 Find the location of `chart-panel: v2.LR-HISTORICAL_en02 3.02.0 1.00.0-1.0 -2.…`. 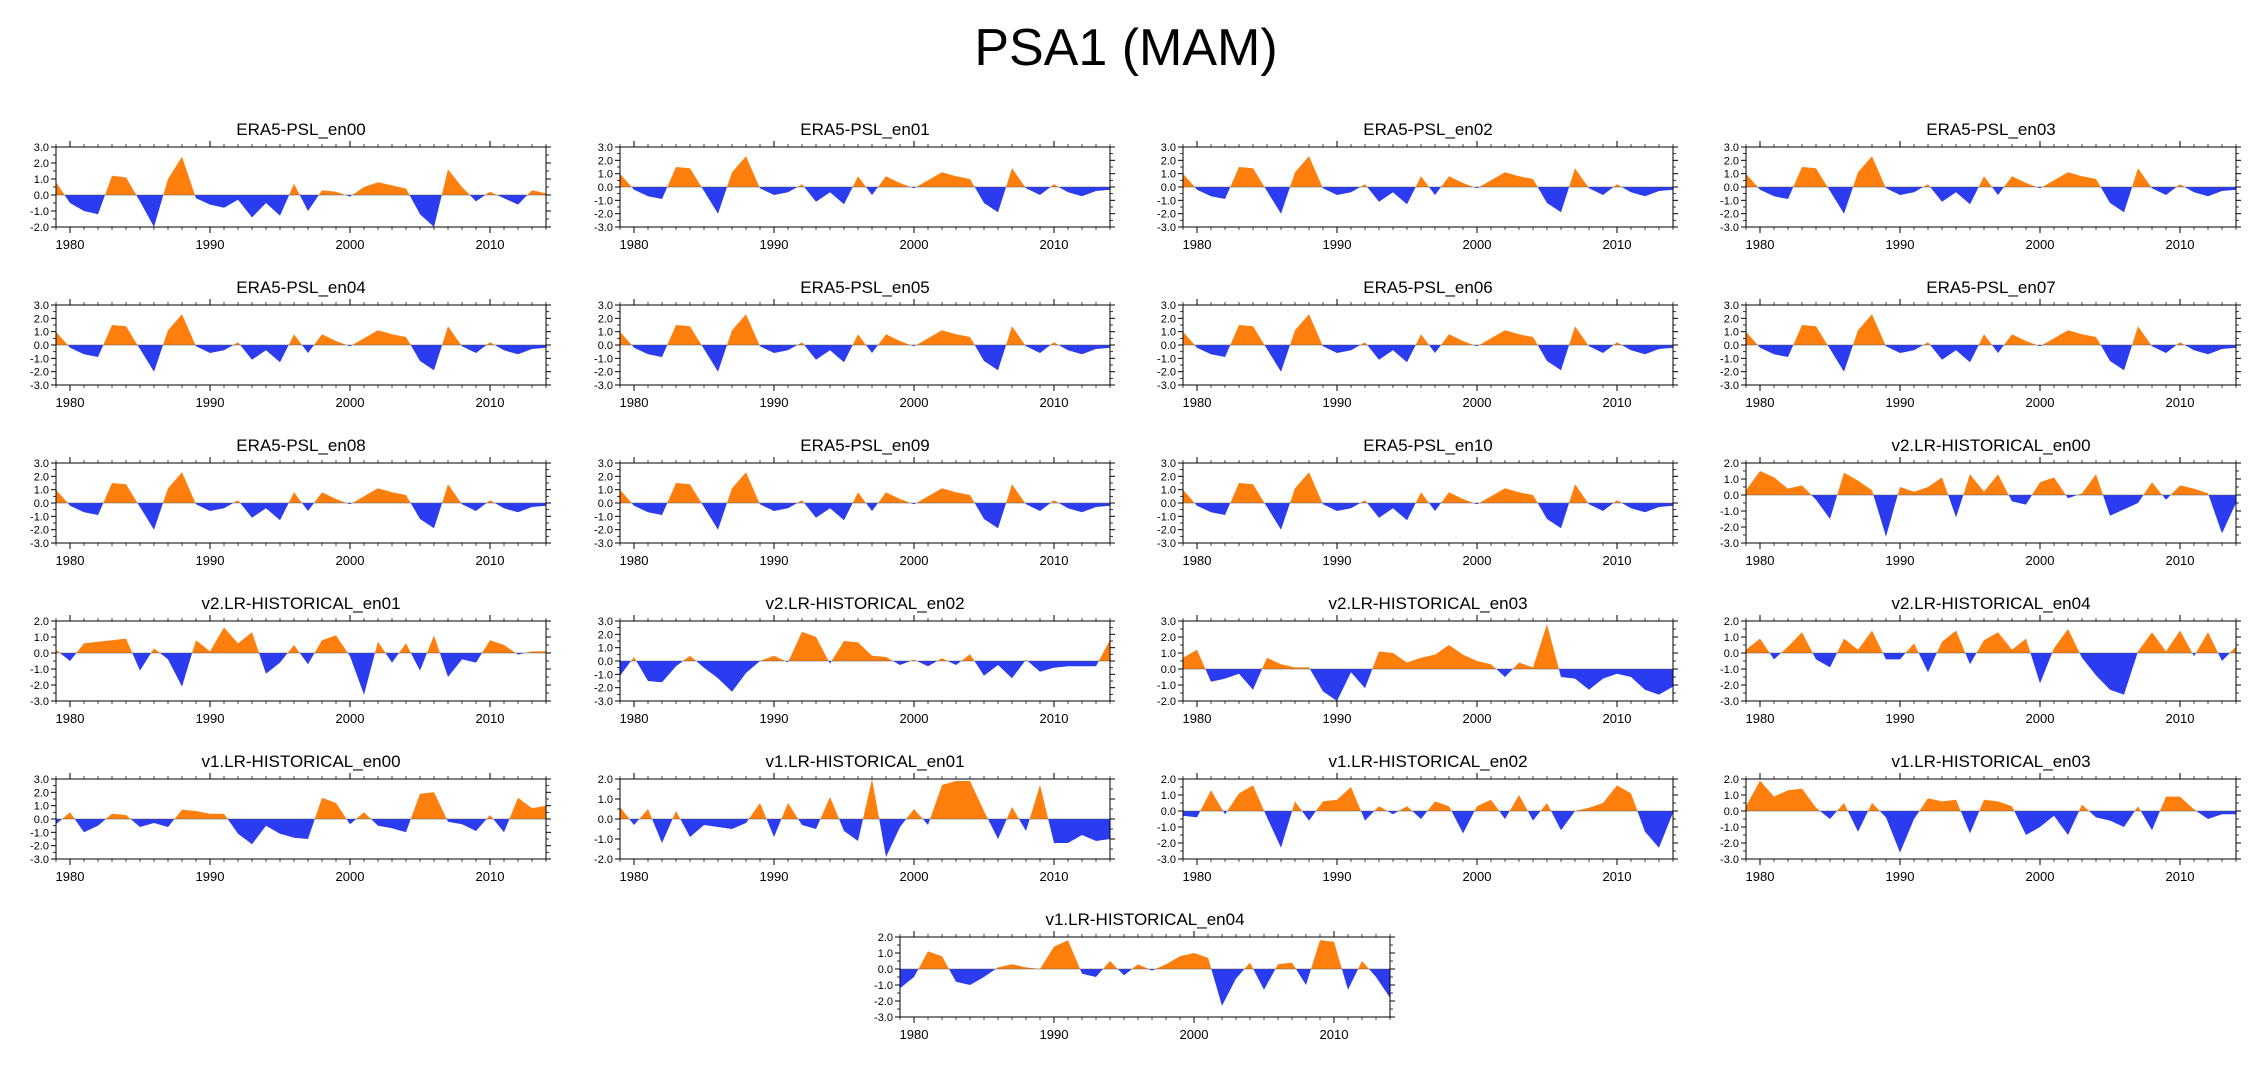

chart-panel: v2.LR-HISTORICAL_en02 3.02.0 1.00.0-1.0 -2.… is located at coordinates (854, 660).